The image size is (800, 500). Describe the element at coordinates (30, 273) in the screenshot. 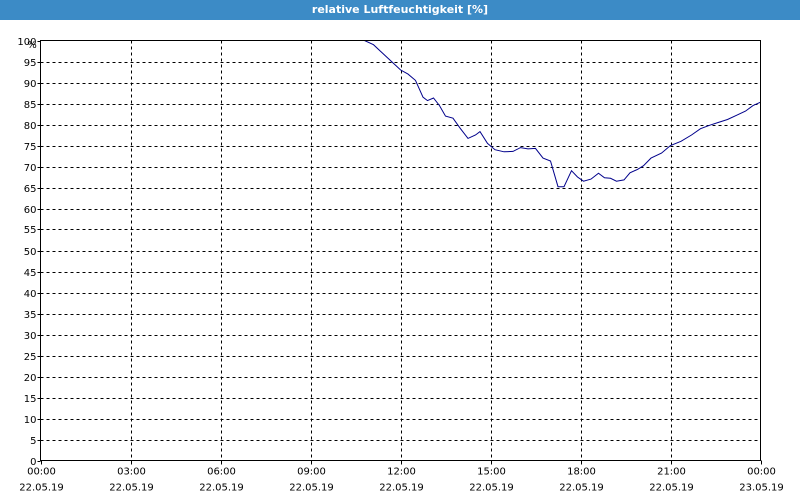

I see `y-tick-label: 45` at that location.